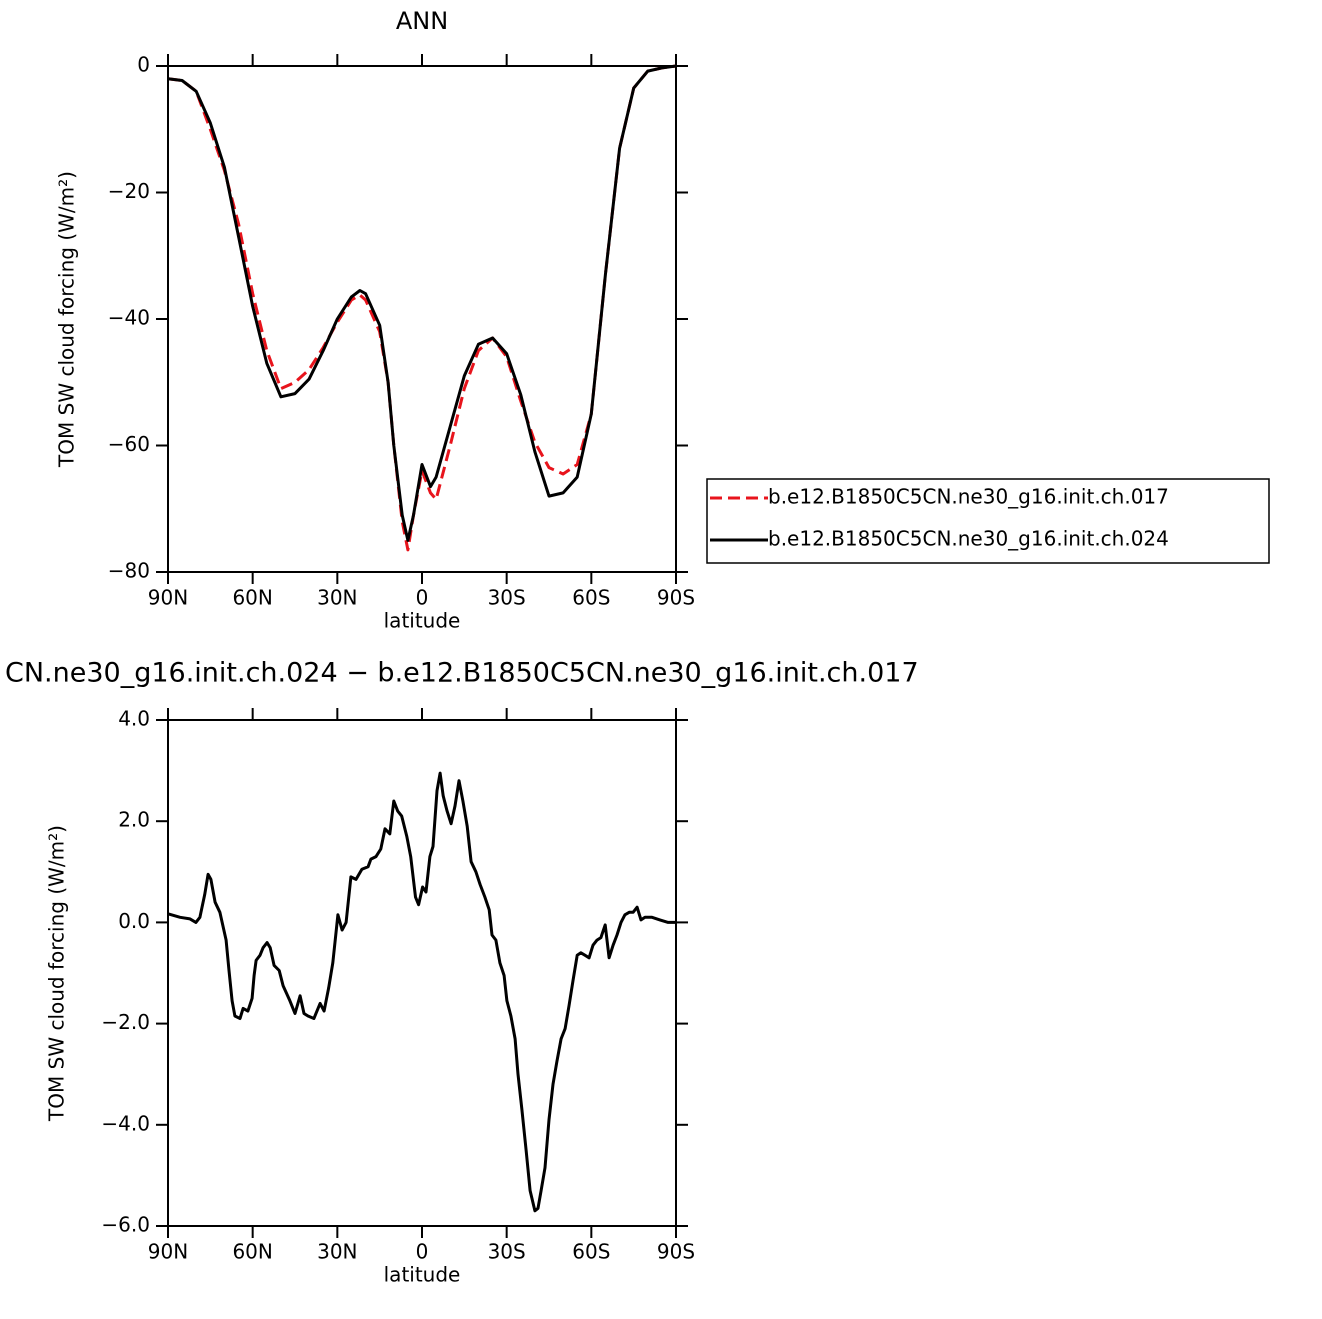 The height and width of the screenshot is (1319, 1322). I want to click on legend-label: b.e12.B1850C5CN.ne30_g16.init.ch.024, so click(968, 539).